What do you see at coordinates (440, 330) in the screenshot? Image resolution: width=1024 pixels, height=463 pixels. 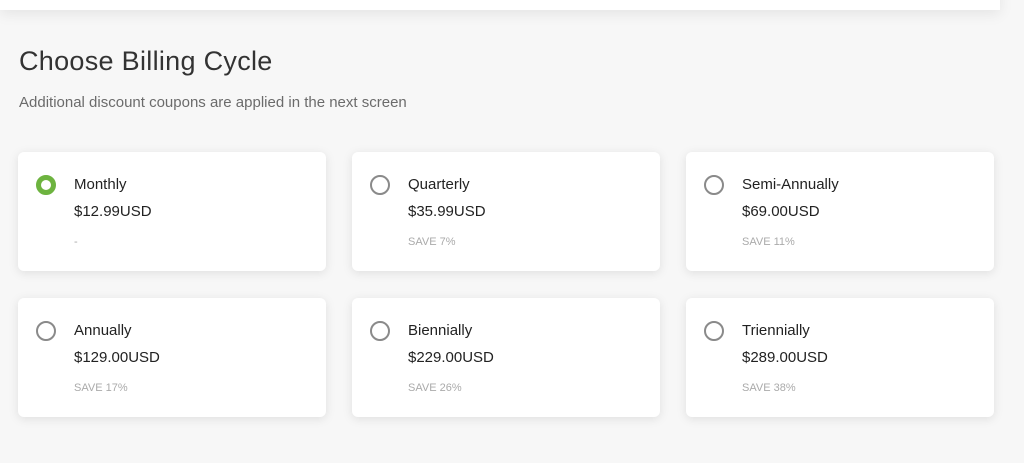 I see `option-name: Biennially` at bounding box center [440, 330].